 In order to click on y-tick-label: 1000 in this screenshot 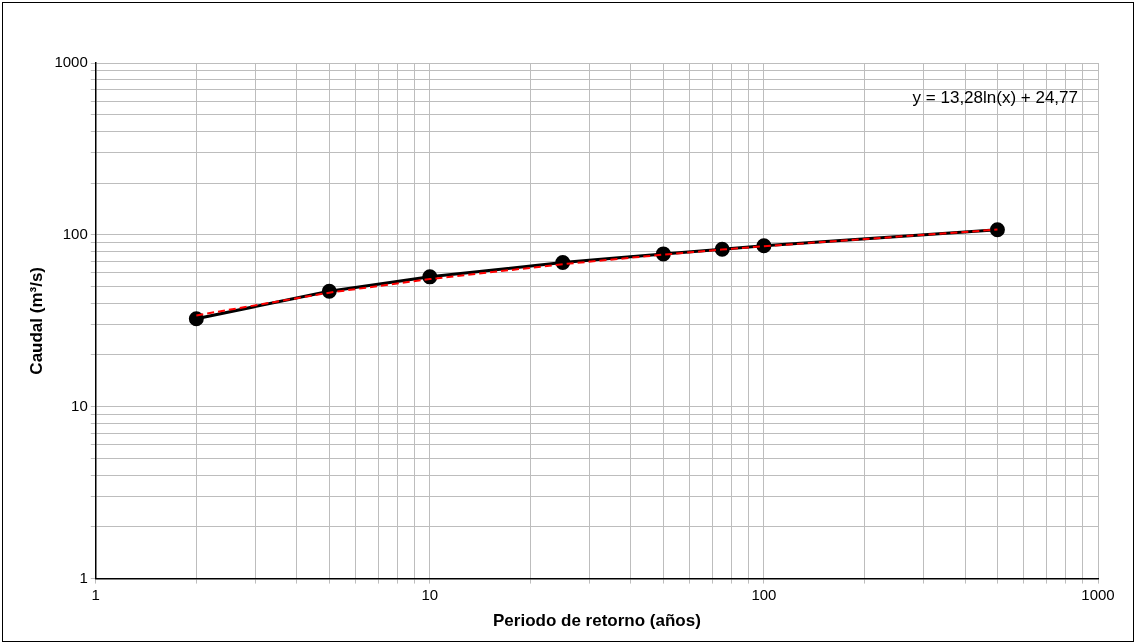, I will do `click(71, 62)`.